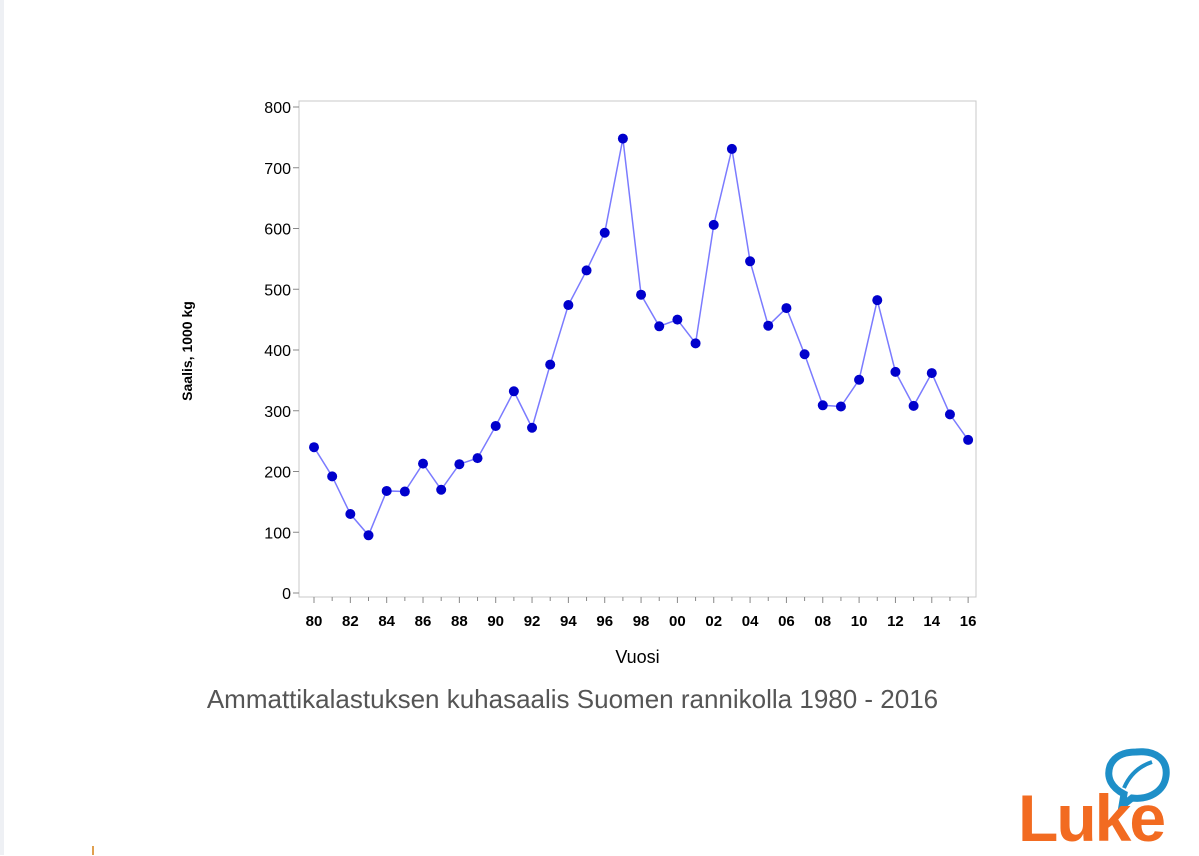  I want to click on y-axis: 0 100 200 300 400 500 600 700 800, so click(281, 351).